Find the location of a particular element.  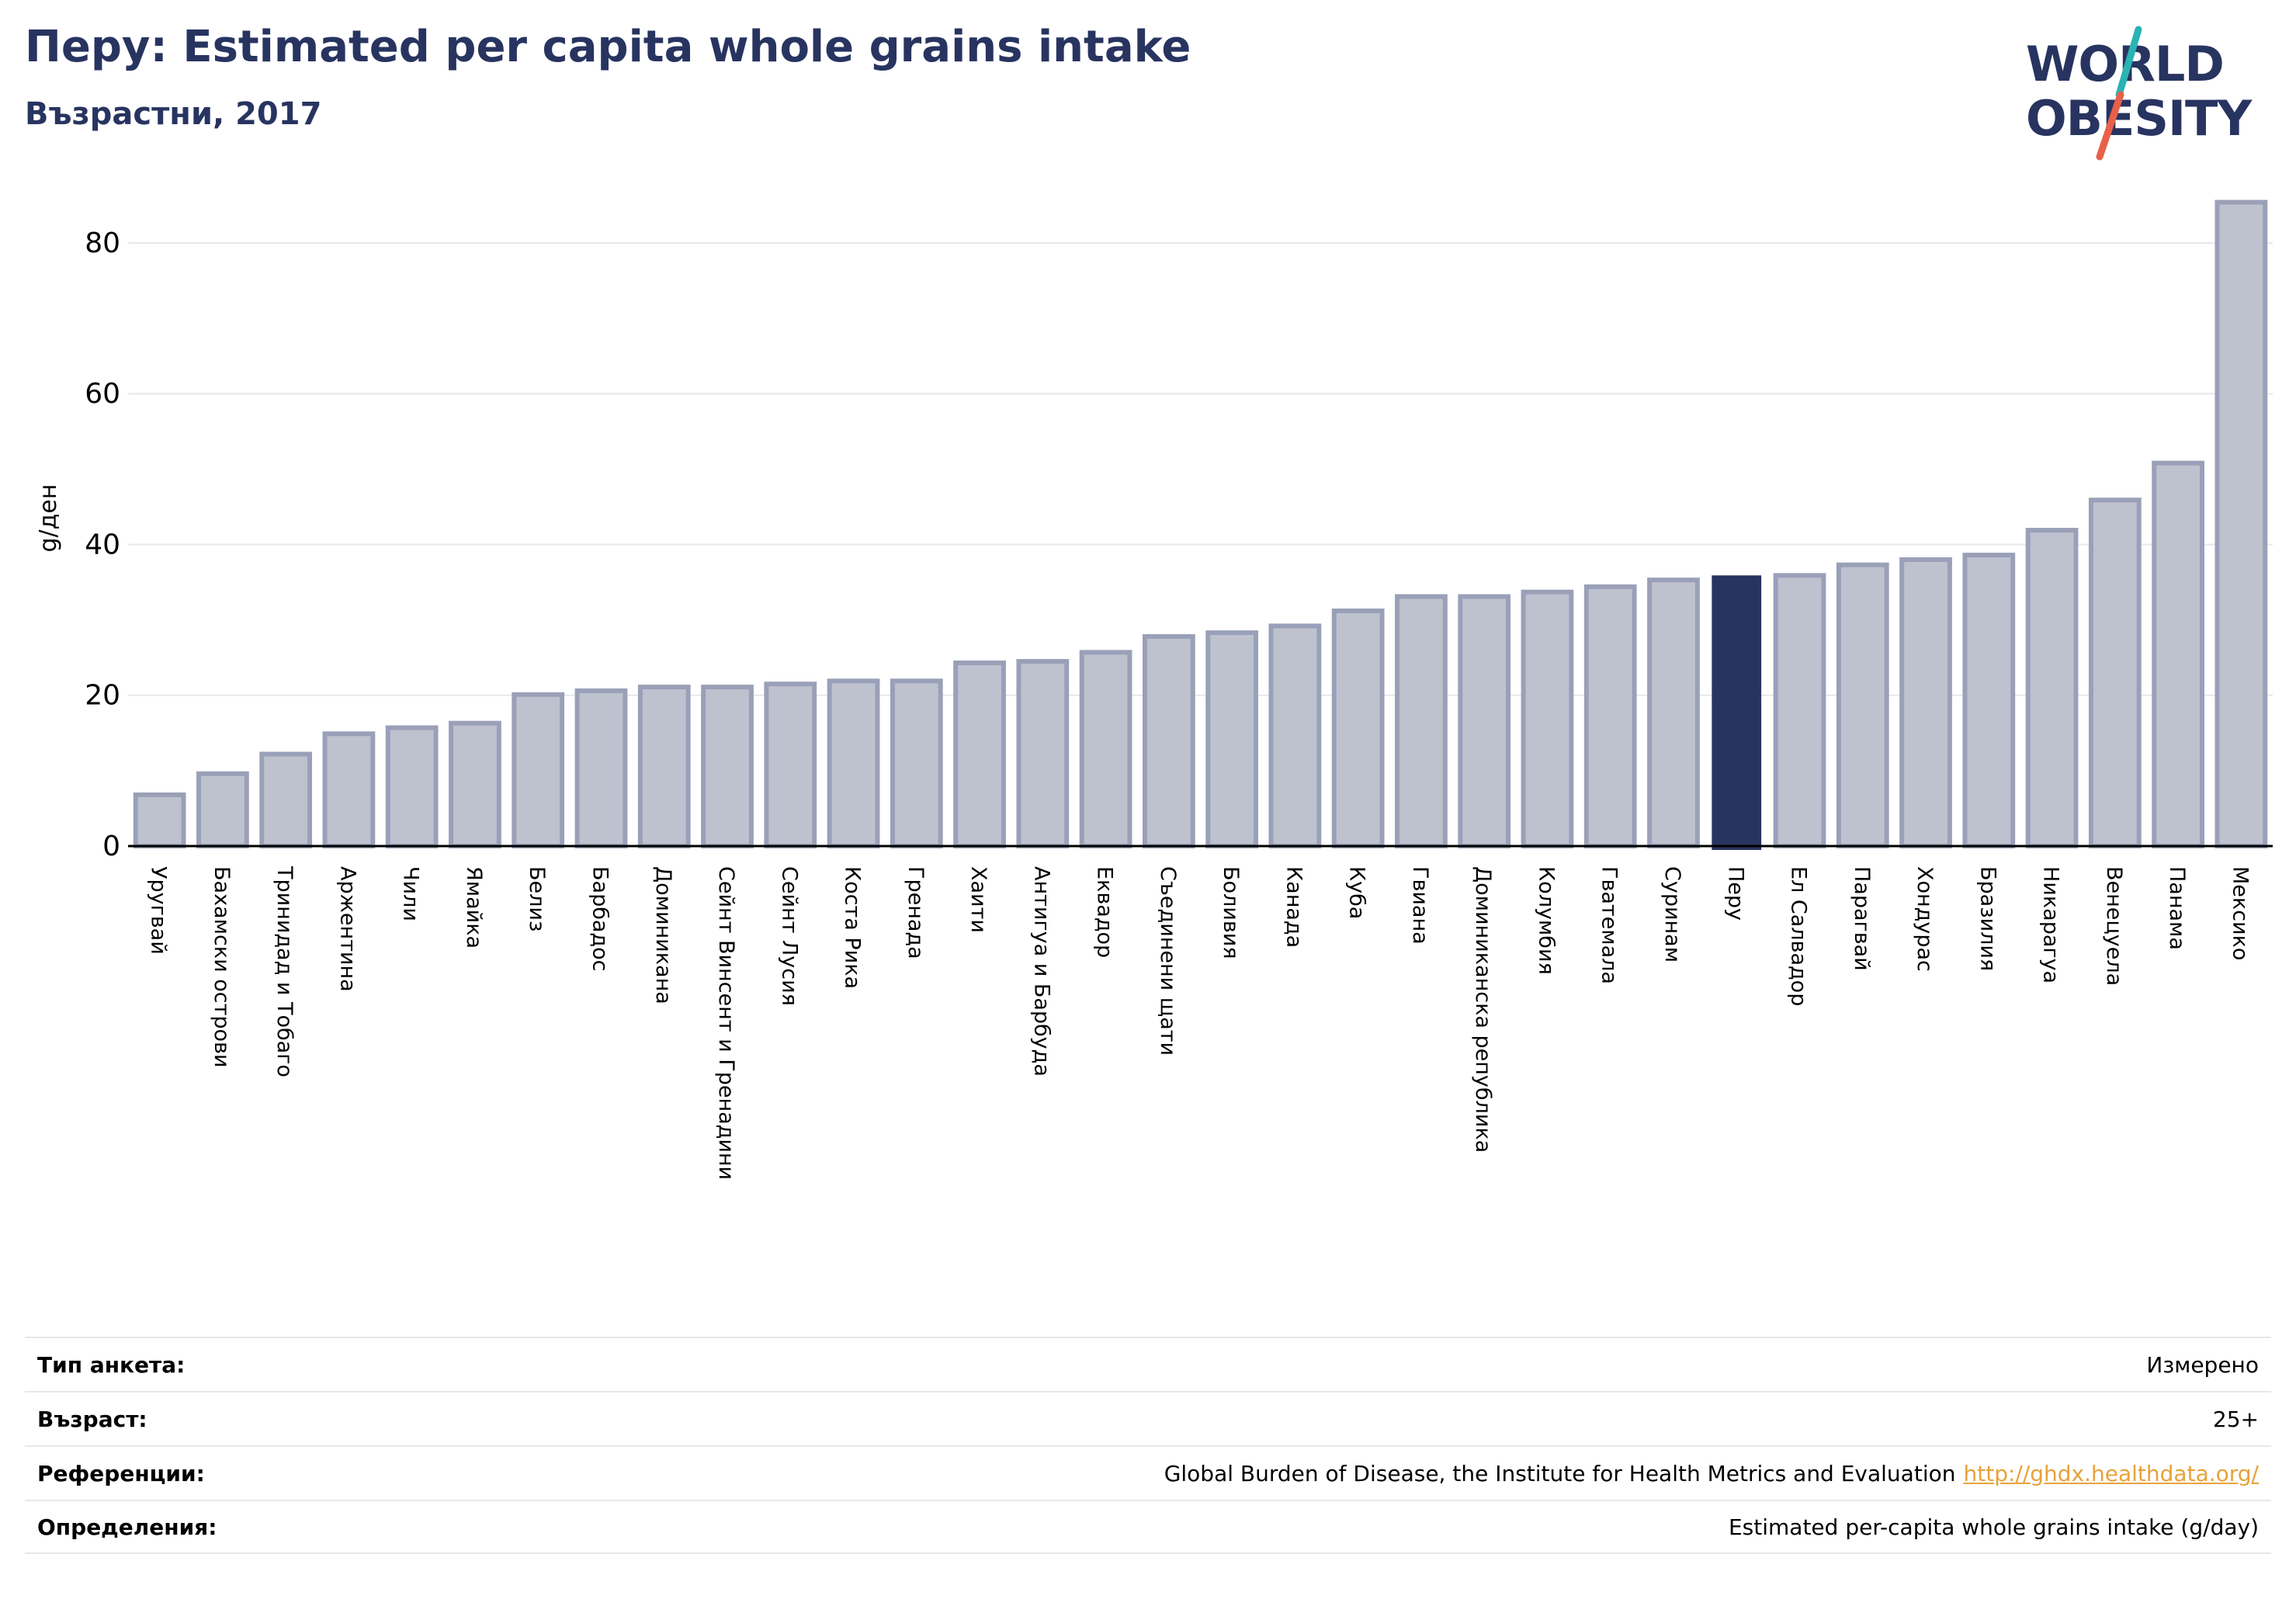

x-tick-label: Ел Салвадор is located at coordinates (1799, 936).